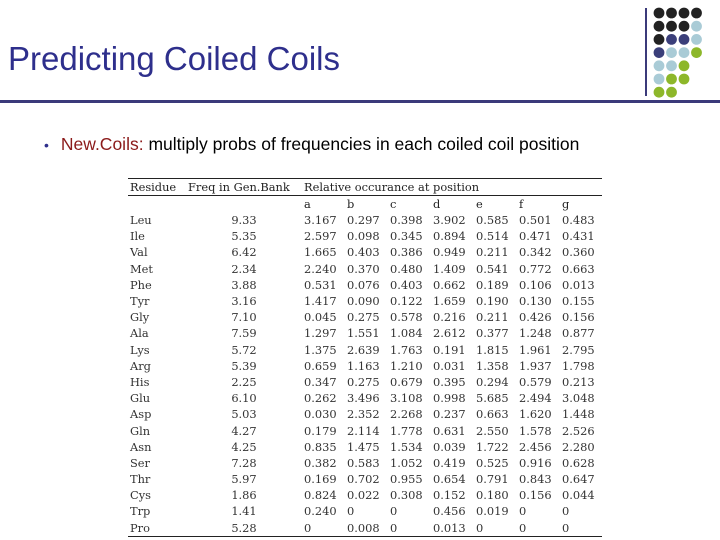 The image size is (720, 540). I want to click on value-cell: 0.155, so click(578, 301).